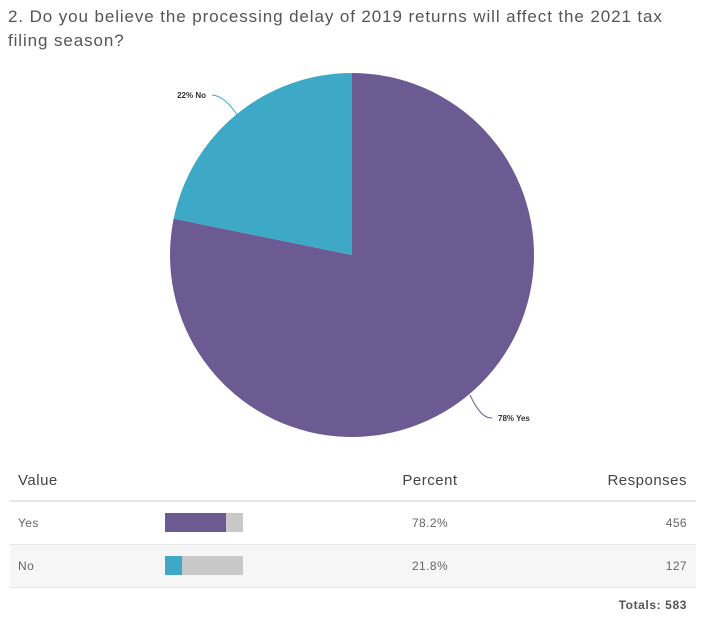  Describe the element at coordinates (191, 95) in the screenshot. I see `pie-label-no: 22% No` at that location.